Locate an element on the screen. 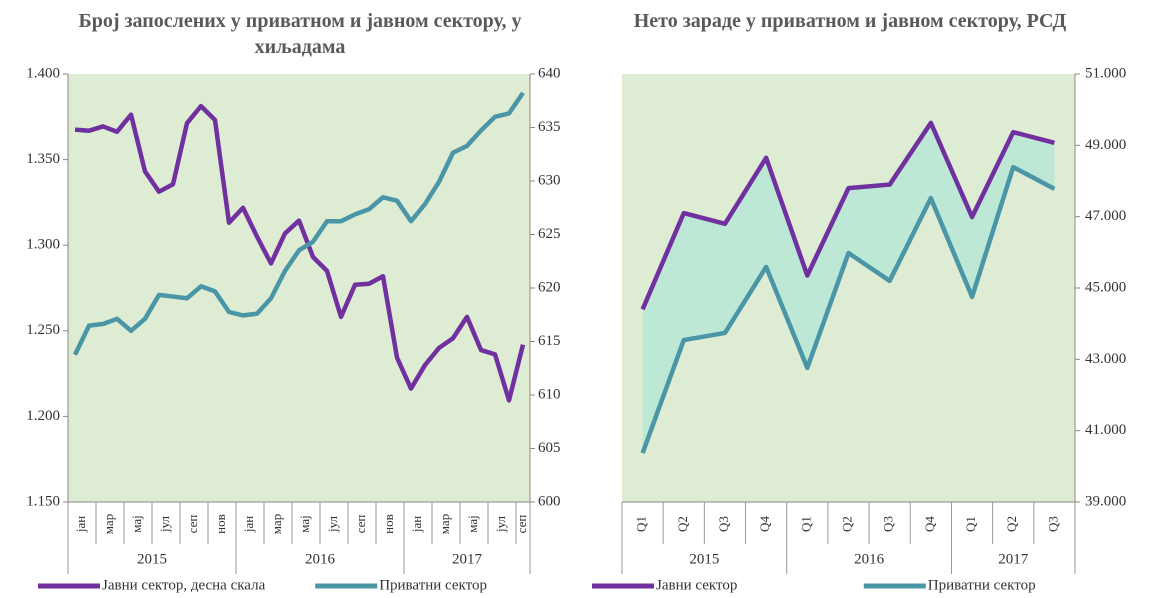  y2-tick-label: 635 is located at coordinates (549, 127).